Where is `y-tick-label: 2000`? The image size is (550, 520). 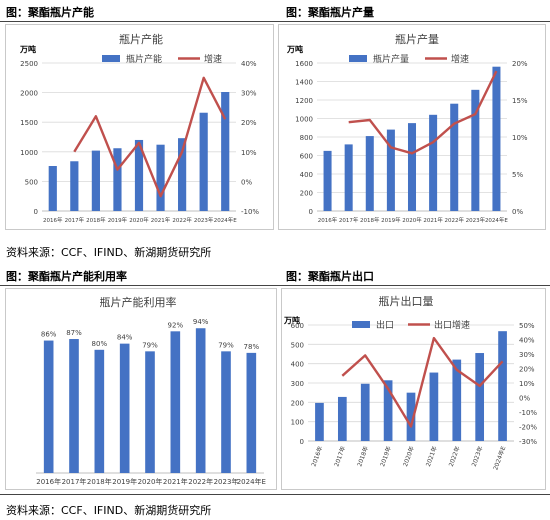
y-tick-label: 2000 is located at coordinates (29, 94).